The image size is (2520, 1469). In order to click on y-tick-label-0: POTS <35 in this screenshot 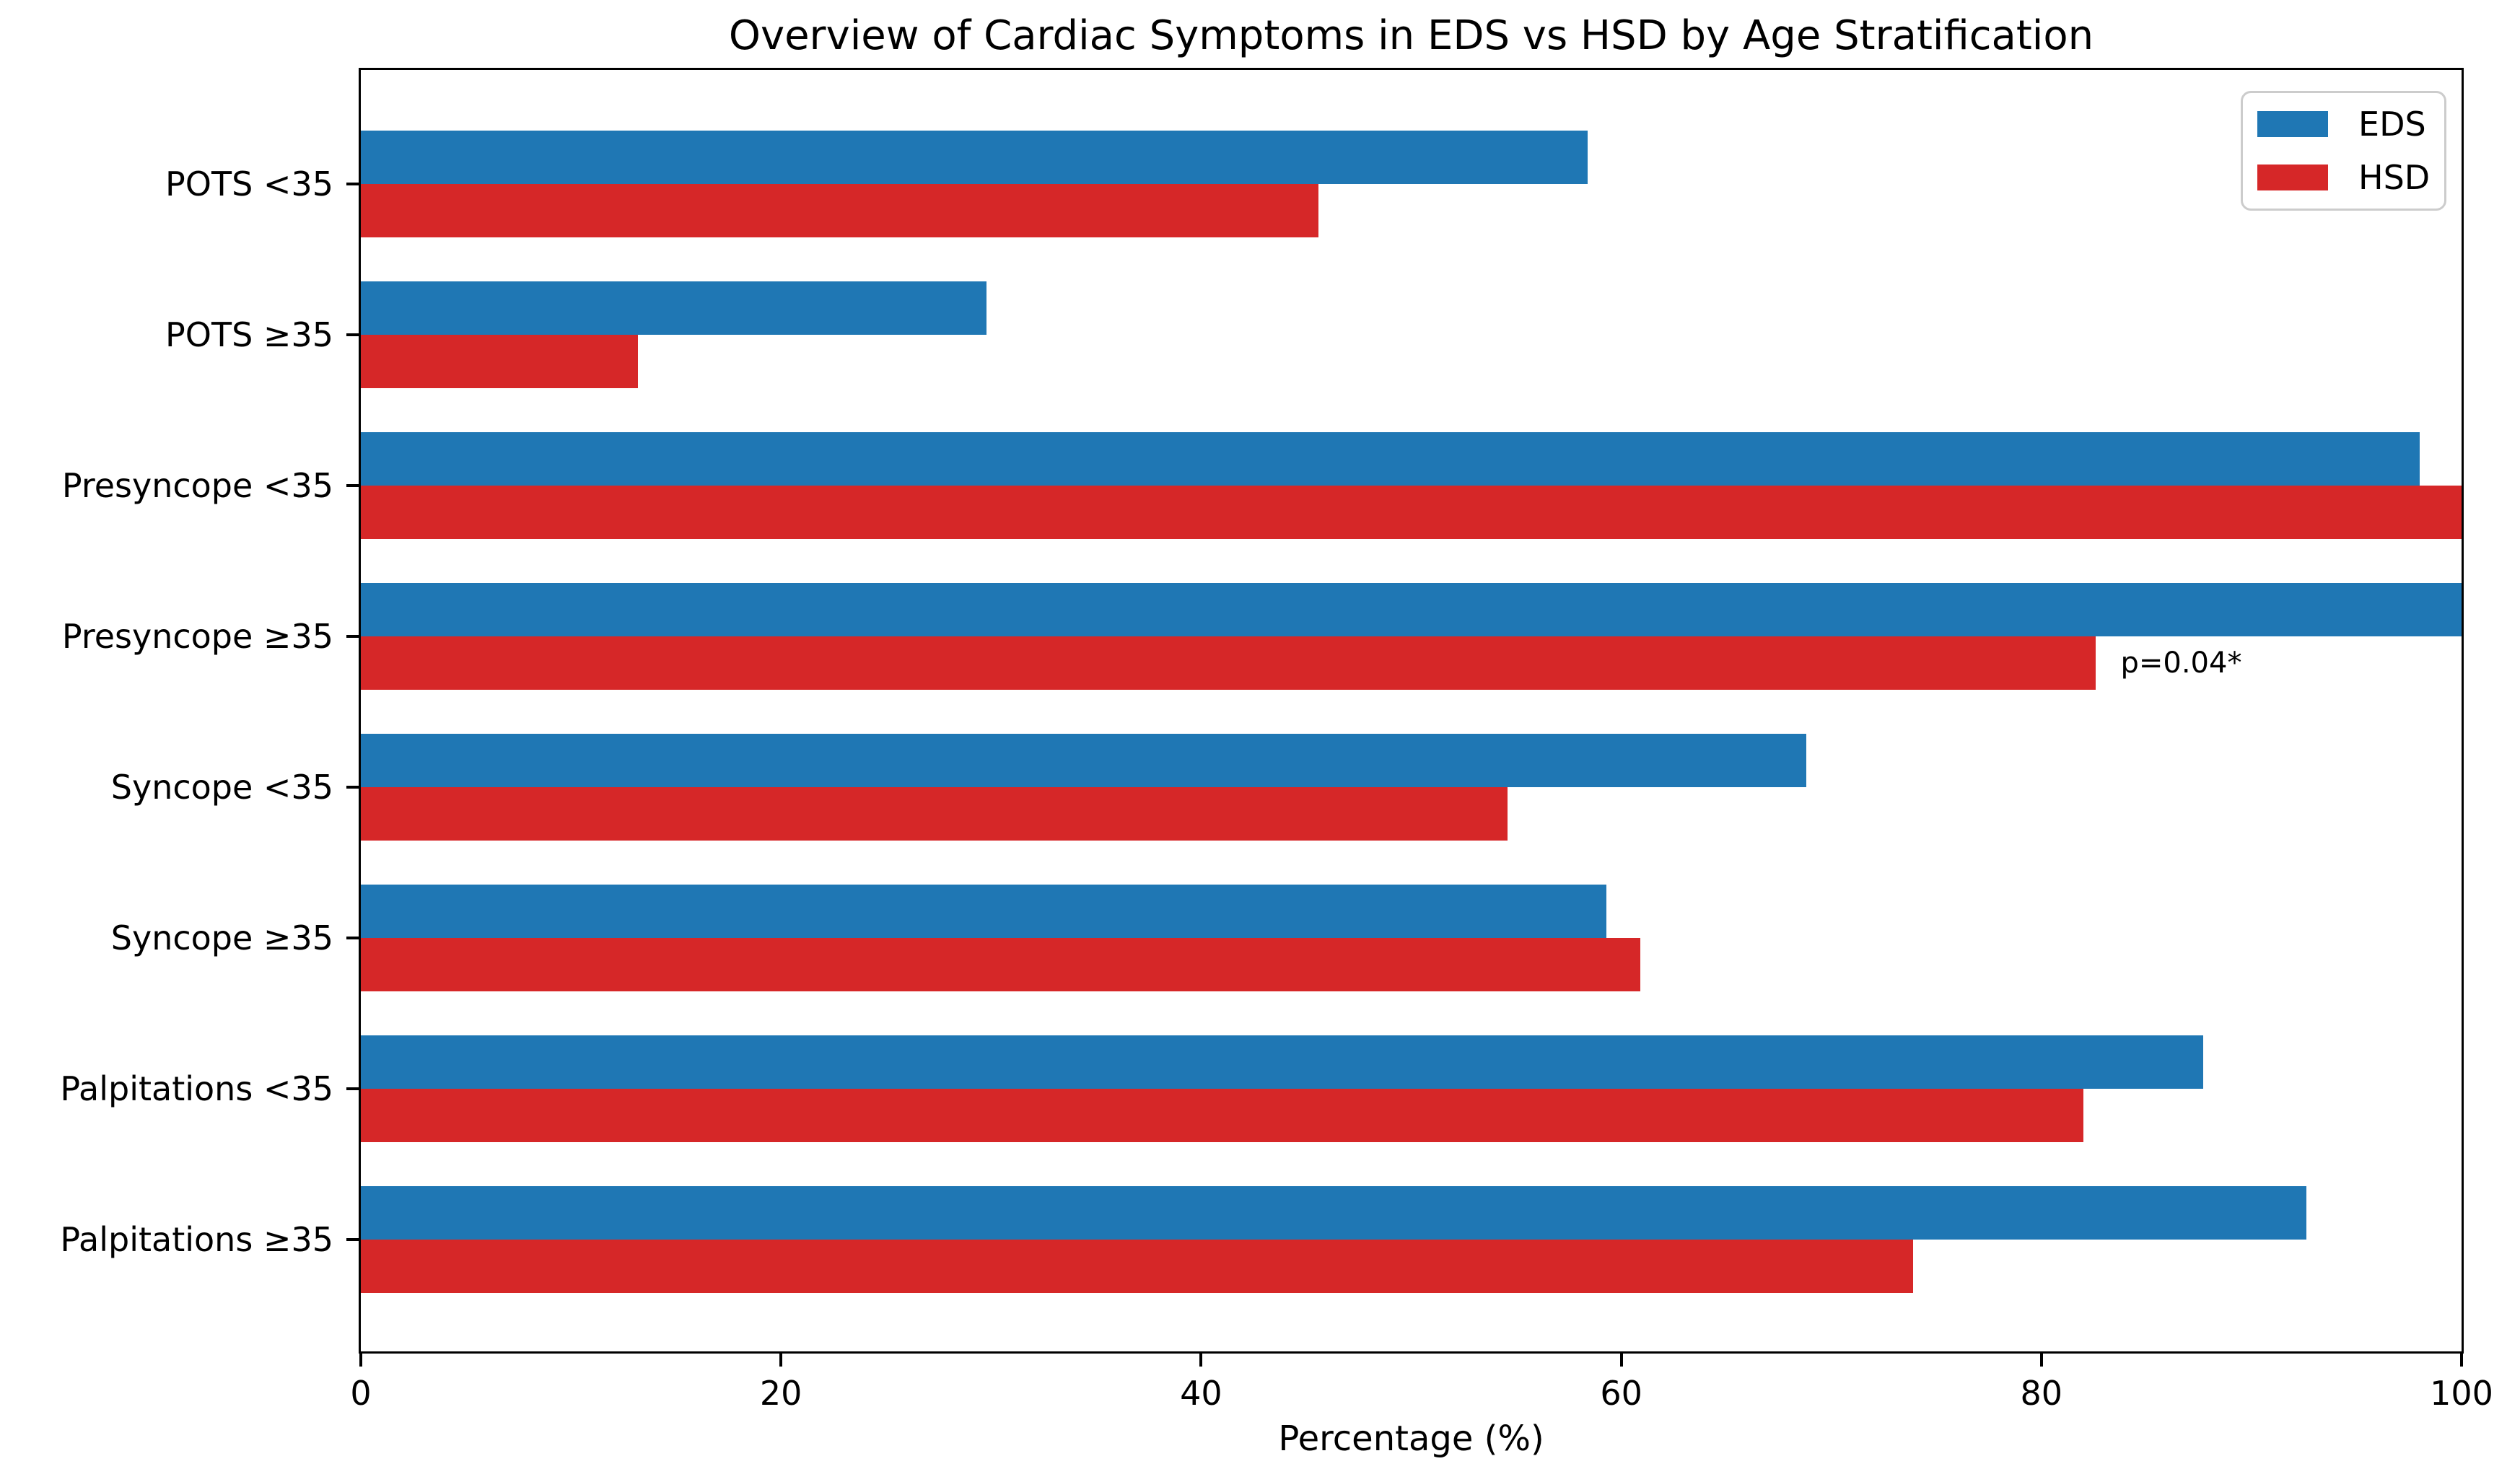, I will do `click(249, 184)`.